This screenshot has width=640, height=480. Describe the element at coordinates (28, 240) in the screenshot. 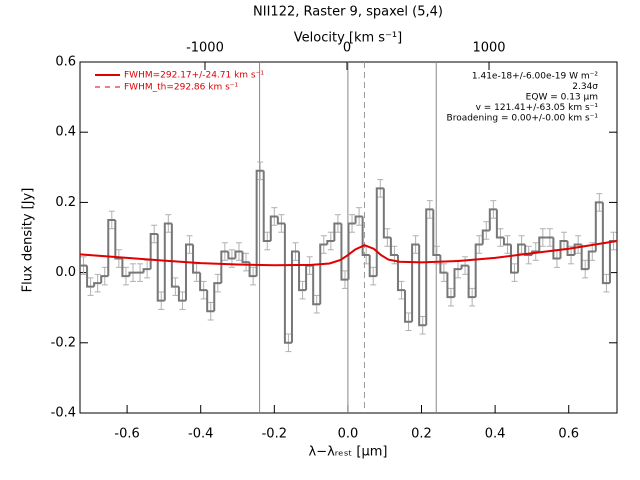

I see `y-axis-label: Flux density [Jy]` at that location.